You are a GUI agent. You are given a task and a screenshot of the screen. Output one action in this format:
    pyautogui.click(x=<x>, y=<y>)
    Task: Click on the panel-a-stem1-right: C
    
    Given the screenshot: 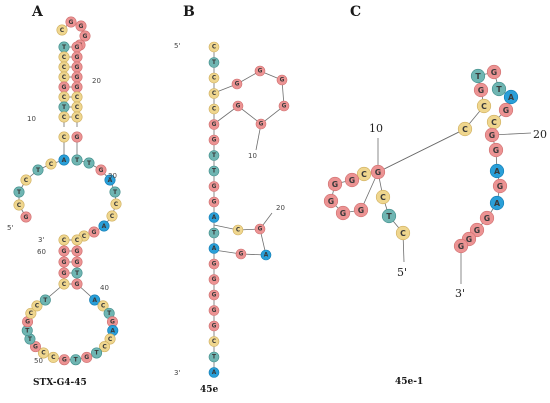 What is the action you would take?
    pyautogui.click(x=77, y=97)
    